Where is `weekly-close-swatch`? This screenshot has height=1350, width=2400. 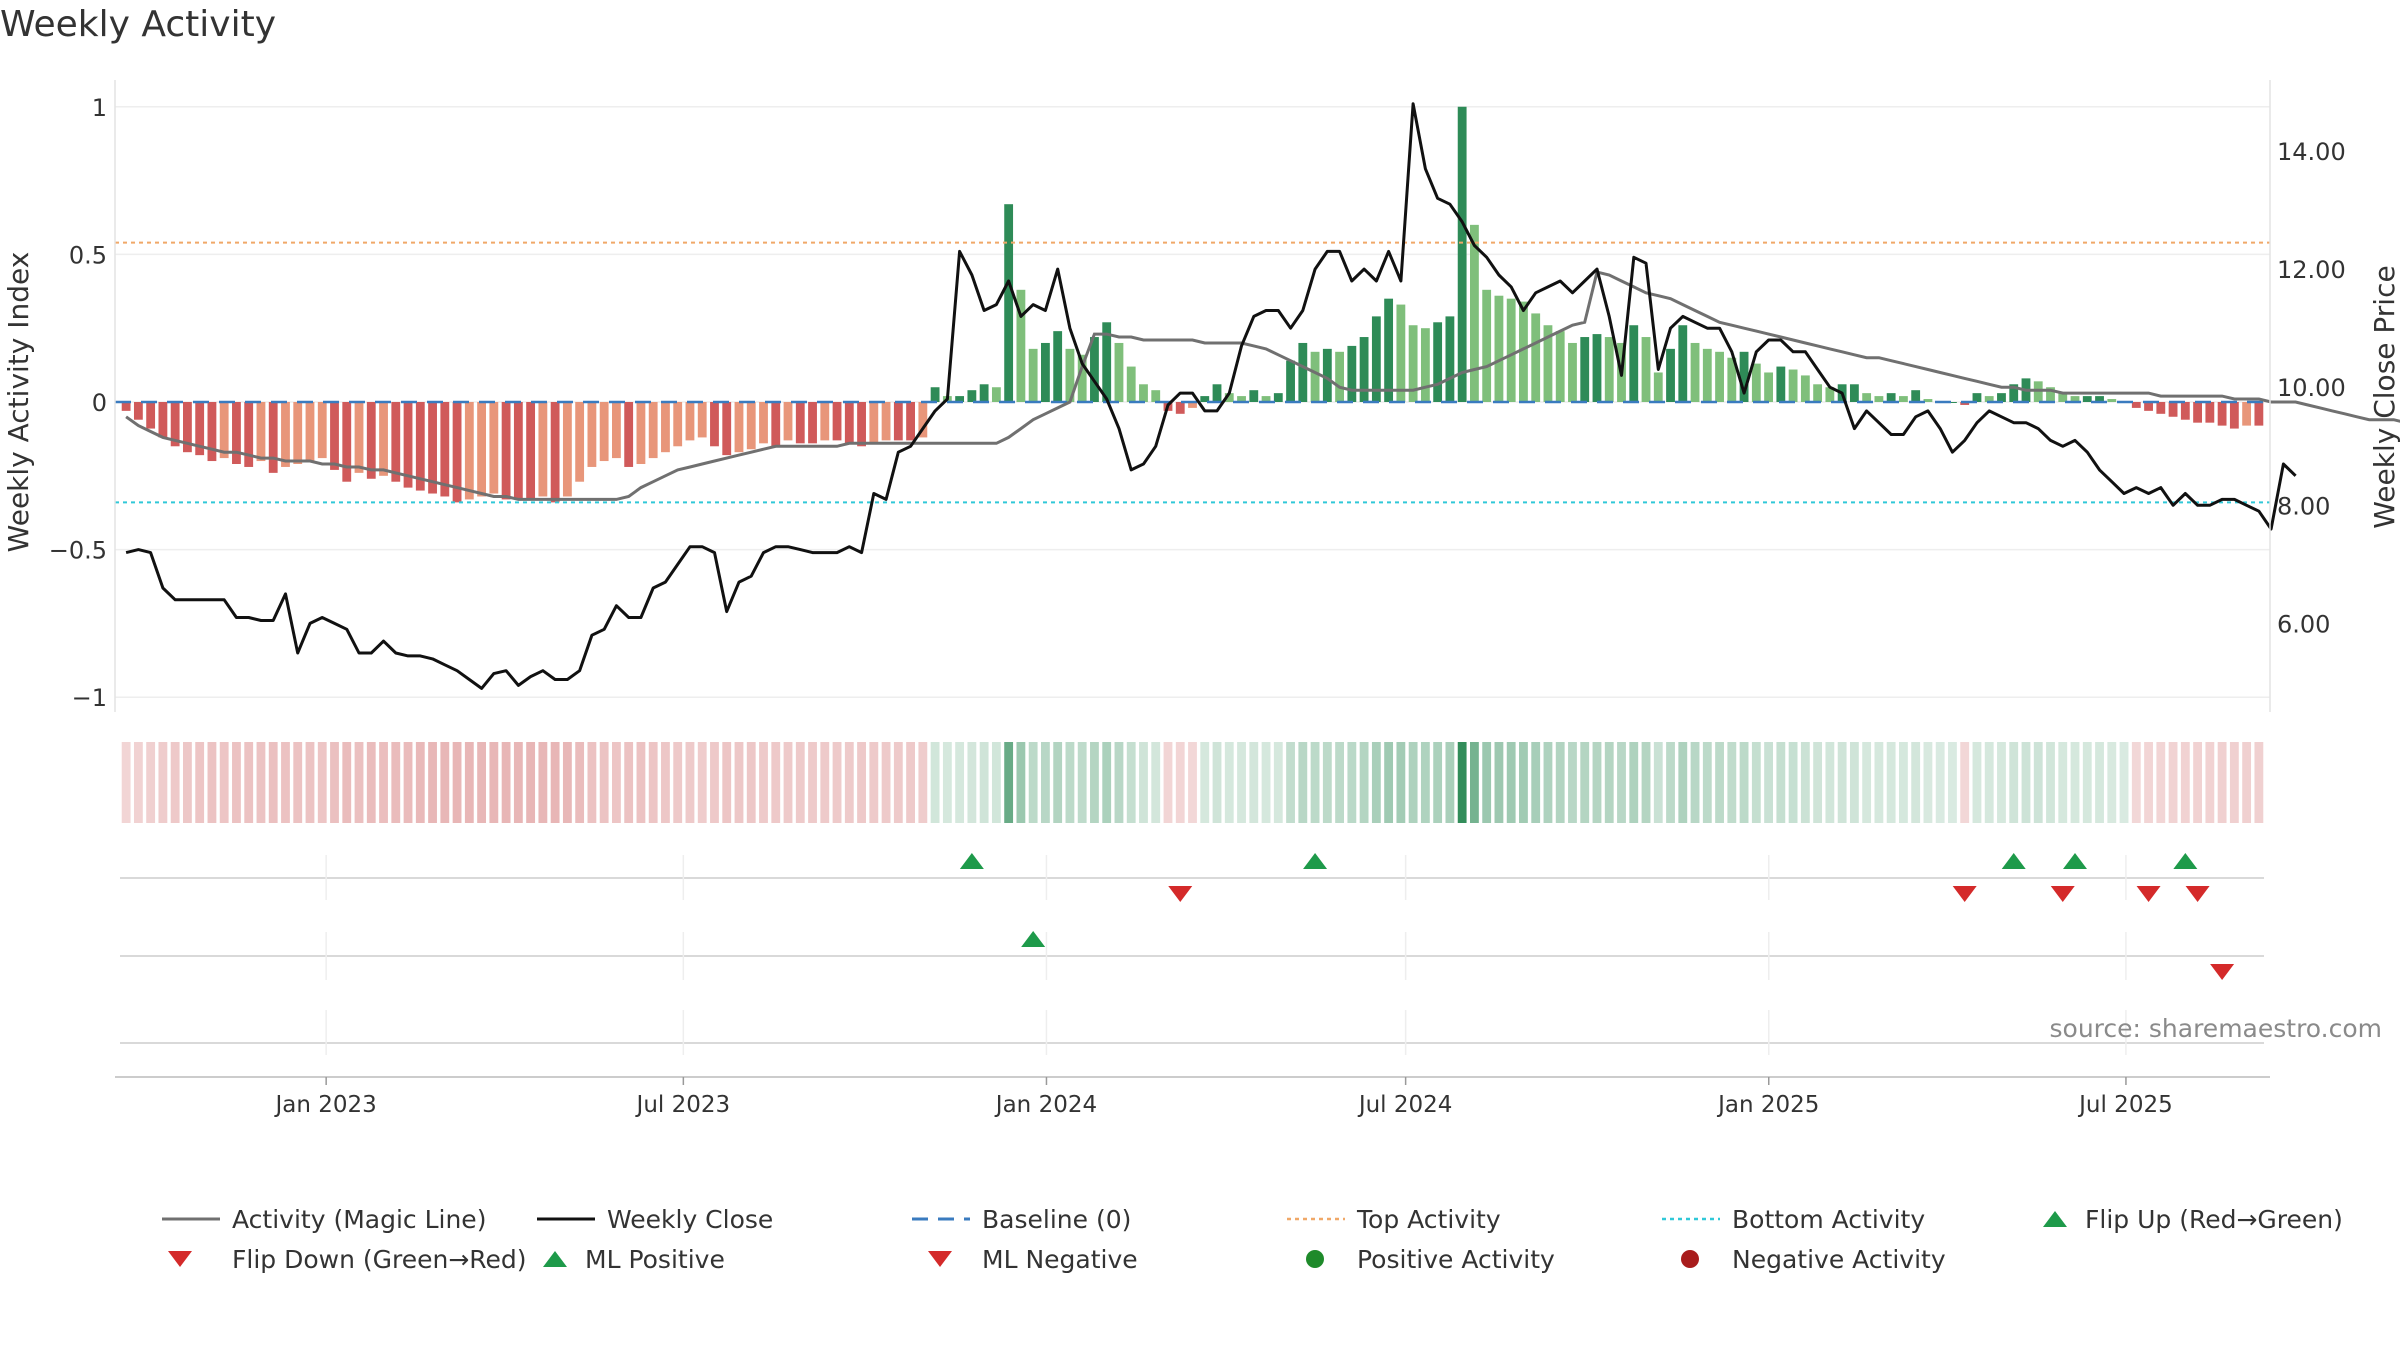
weekly-close-swatch is located at coordinates (566, 1219).